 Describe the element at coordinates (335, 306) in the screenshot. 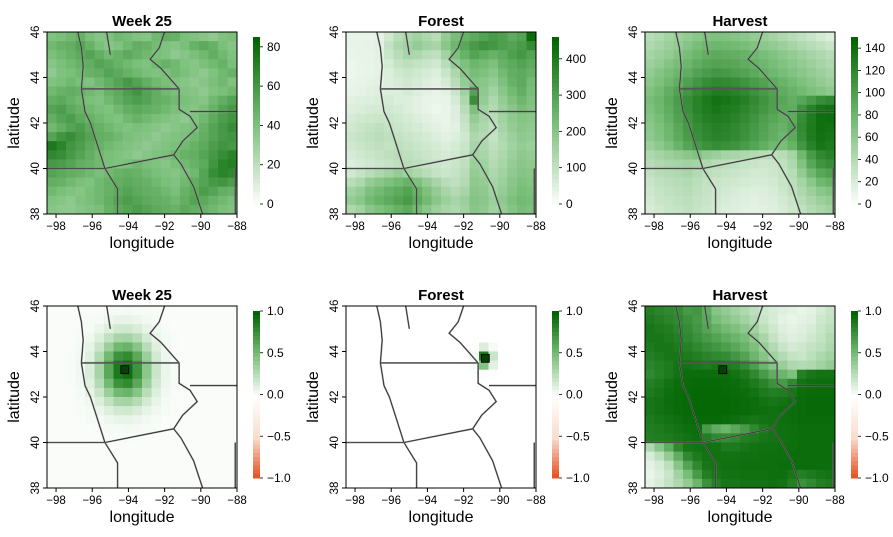

I see `y-tick-label: 46` at that location.